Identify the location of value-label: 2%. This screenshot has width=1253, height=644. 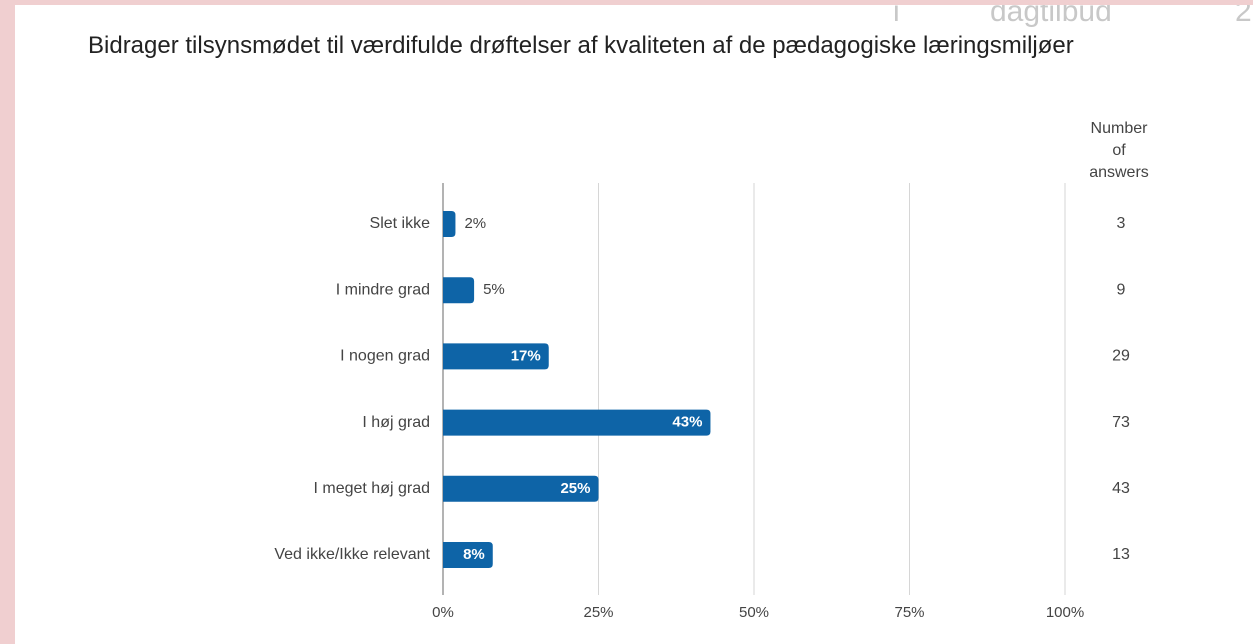
(475, 223).